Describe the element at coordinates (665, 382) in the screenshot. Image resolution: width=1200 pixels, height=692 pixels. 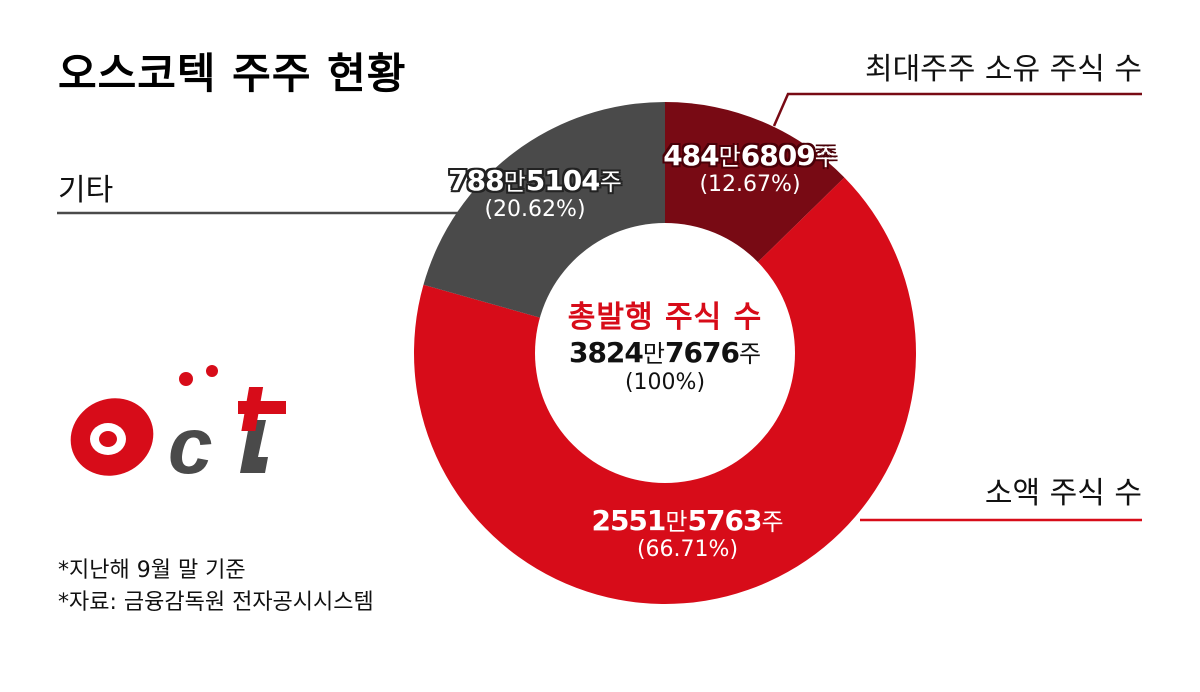
I see `center-percent: (100%)` at that location.